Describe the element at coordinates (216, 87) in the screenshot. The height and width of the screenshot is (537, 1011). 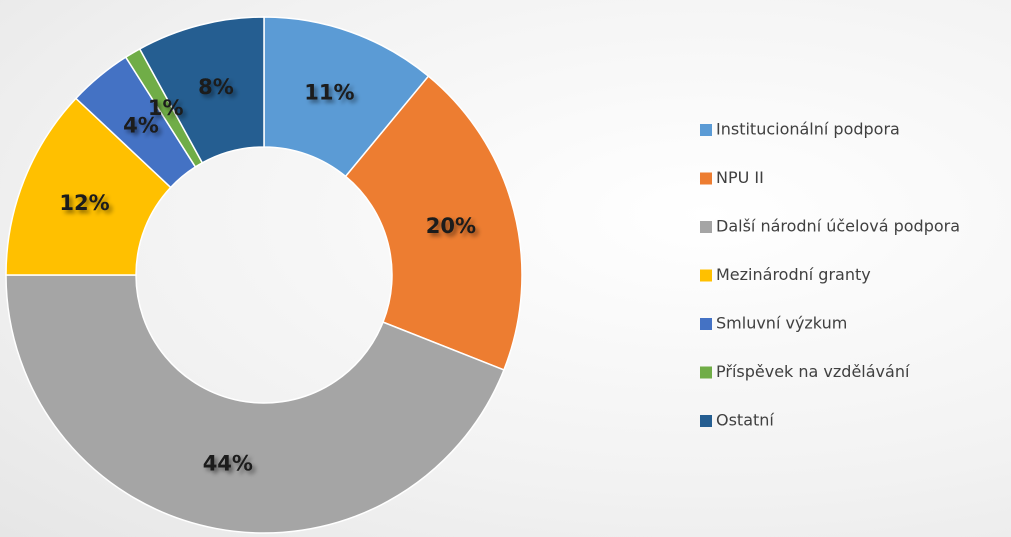
I see `data-label: 8%` at that location.